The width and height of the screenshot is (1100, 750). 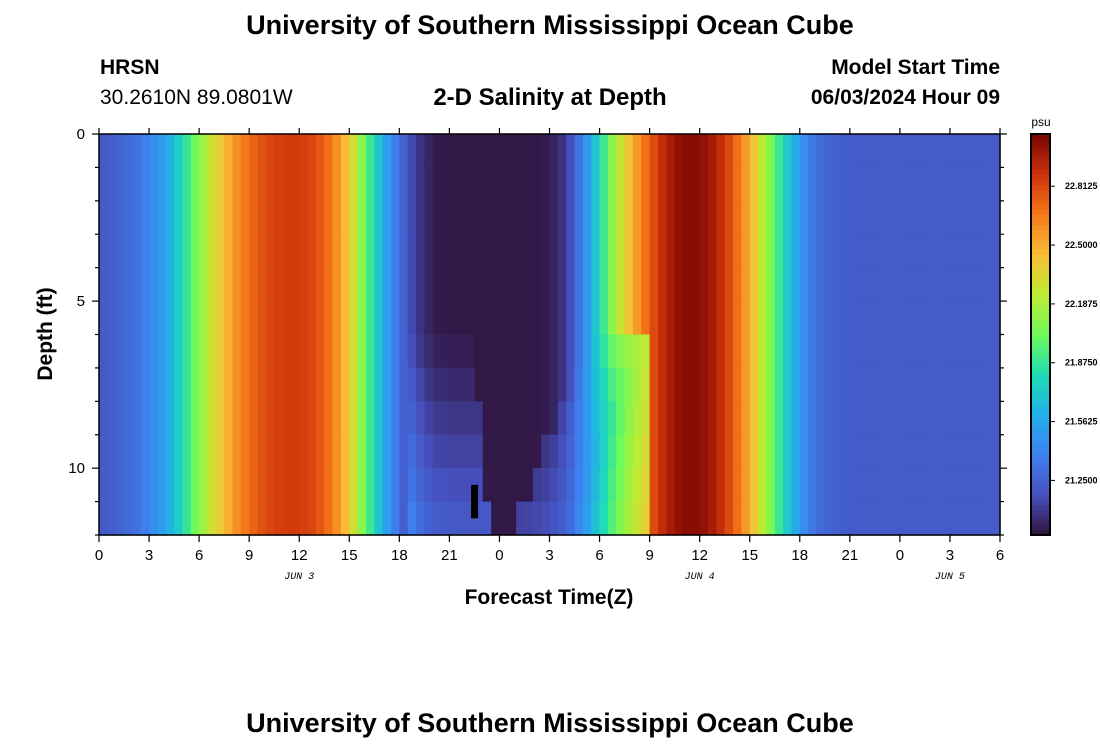 What do you see at coordinates (1081, 304) in the screenshot?
I see `colorbar-tick-label: 22.1875` at bounding box center [1081, 304].